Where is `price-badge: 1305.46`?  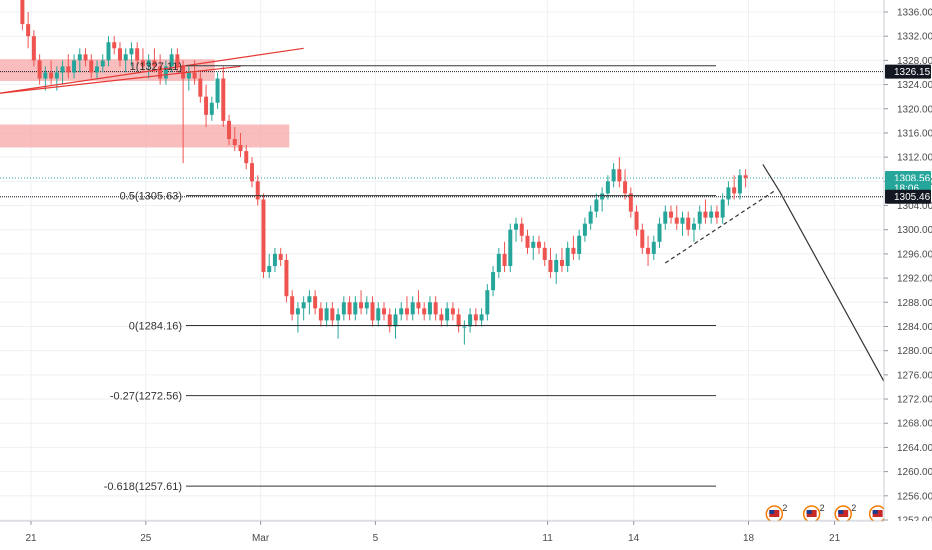 price-badge: 1305.46 is located at coordinates (908, 196).